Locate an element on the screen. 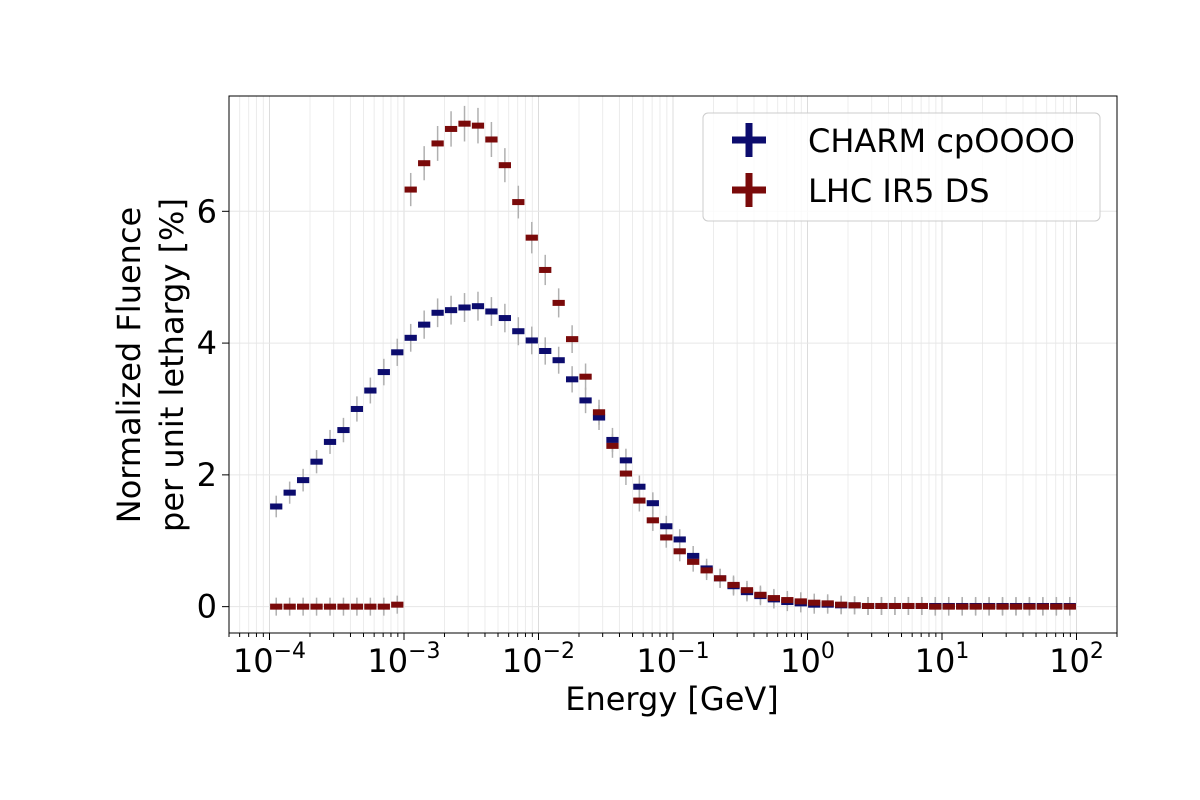 The height and width of the screenshot is (800, 1200). legend-marker-bar-v is located at coordinates (749, 140).